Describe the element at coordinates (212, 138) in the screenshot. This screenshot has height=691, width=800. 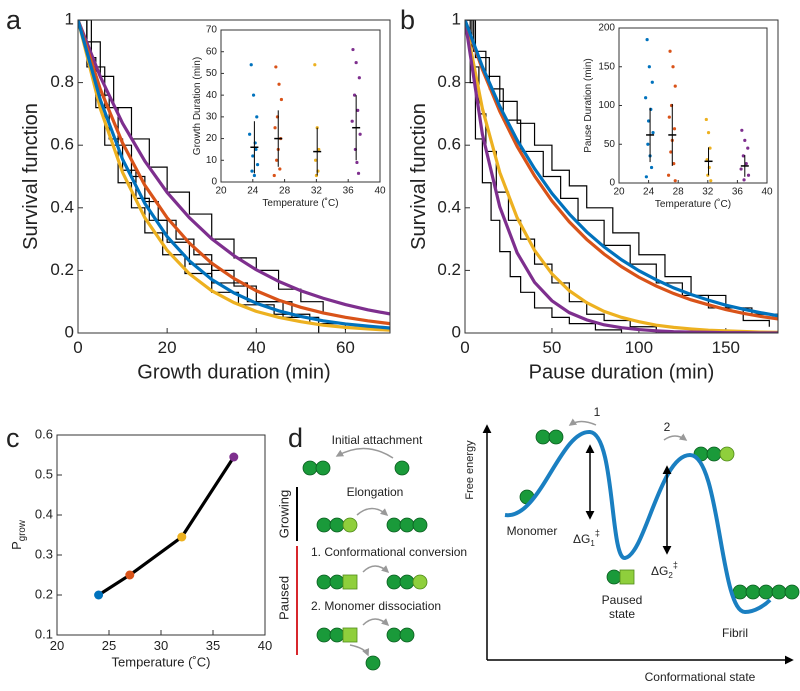
I see `y-tick-label: 20` at that location.